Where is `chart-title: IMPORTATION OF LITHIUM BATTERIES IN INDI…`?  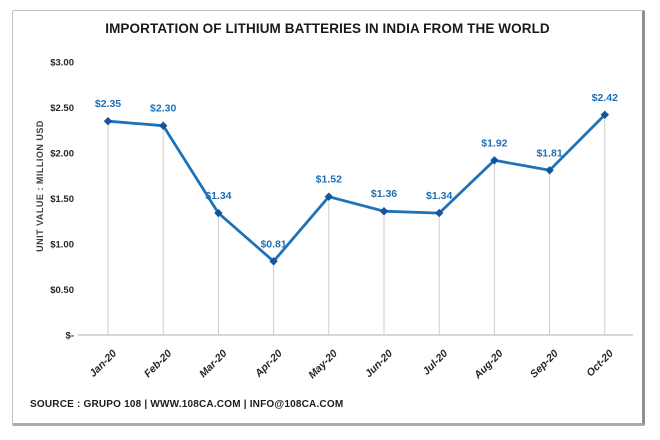 chart-title: IMPORTATION OF LITHIUM BATTERIES IN INDI… is located at coordinates (327, 28).